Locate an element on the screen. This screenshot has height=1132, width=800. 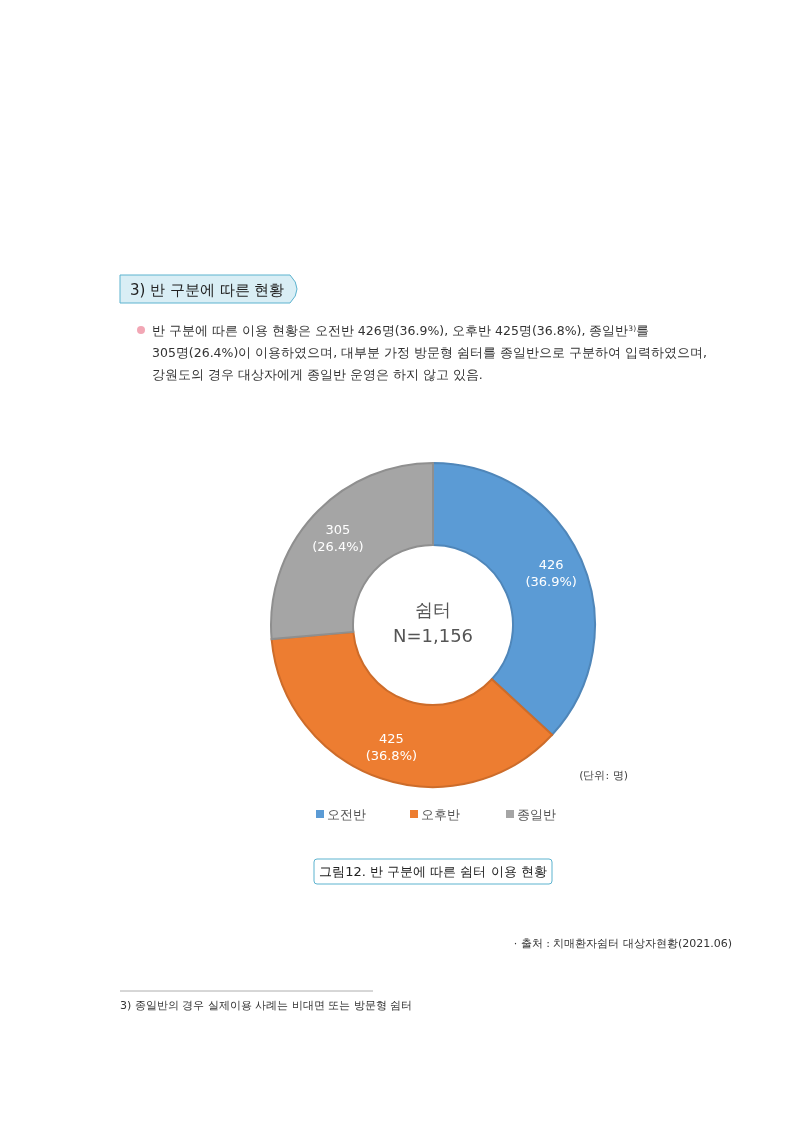
data-label: 305 (26.4%) is located at coordinates (338, 537).